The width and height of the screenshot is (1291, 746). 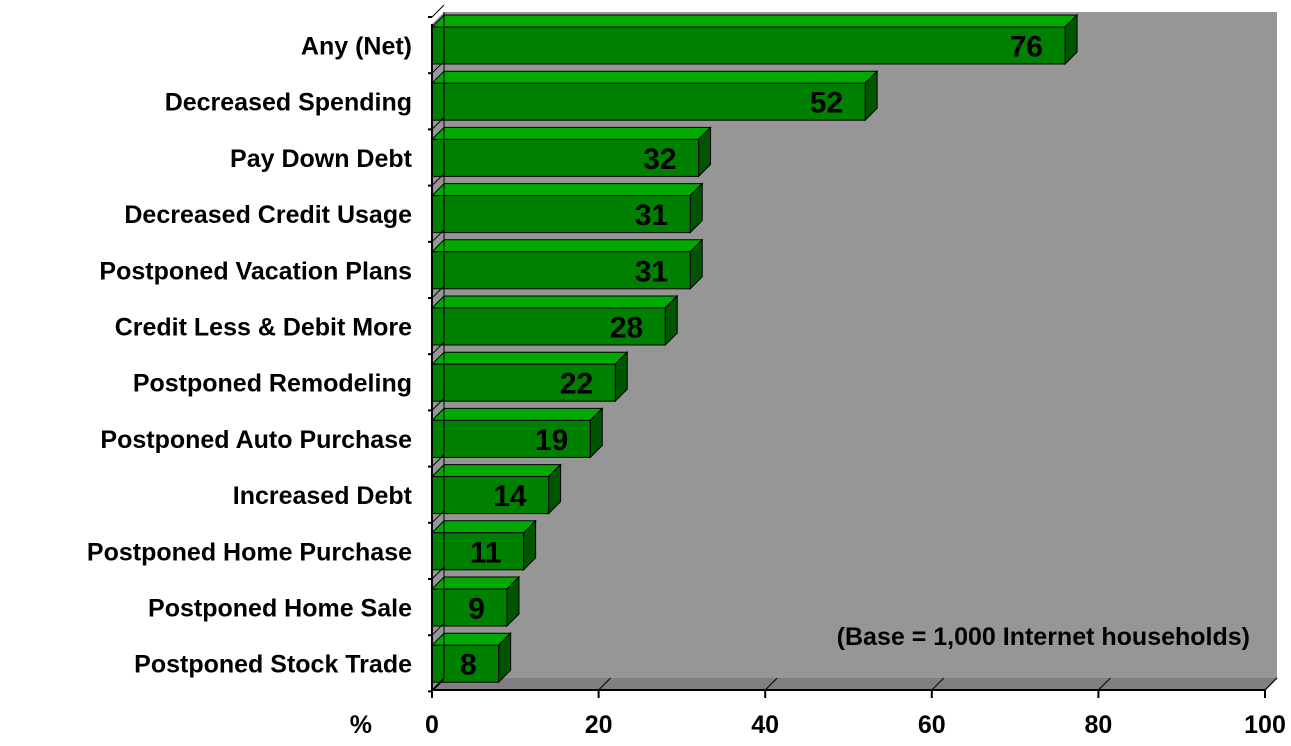 What do you see at coordinates (1043, 637) in the screenshot?
I see `base-annotation: (Base = 1,000 Internet households)` at bounding box center [1043, 637].